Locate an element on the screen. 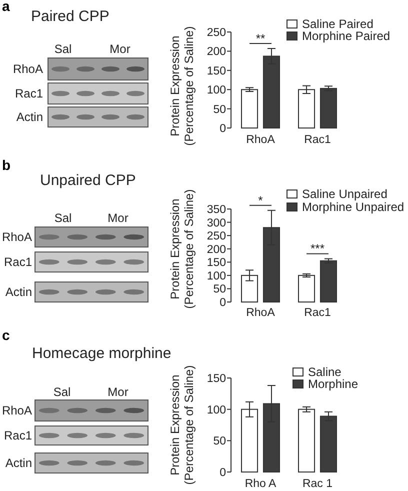 This screenshot has height=491, width=408. annotation: *** is located at coordinates (317, 249).